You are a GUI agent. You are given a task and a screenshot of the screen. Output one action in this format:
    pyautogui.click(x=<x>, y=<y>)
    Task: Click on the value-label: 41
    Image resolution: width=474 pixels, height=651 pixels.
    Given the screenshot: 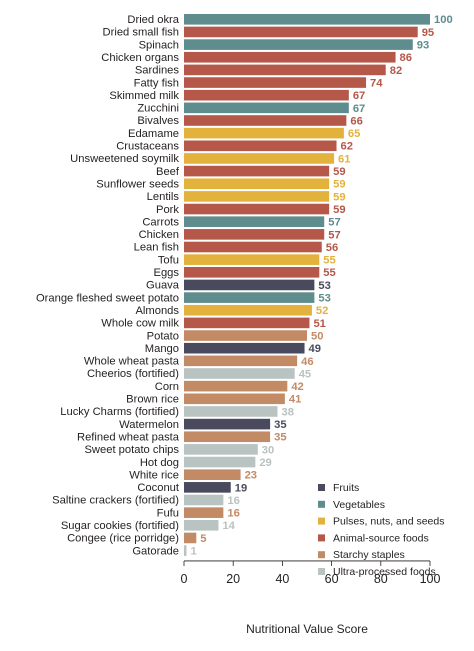 What is the action you would take?
    pyautogui.click(x=295, y=400)
    